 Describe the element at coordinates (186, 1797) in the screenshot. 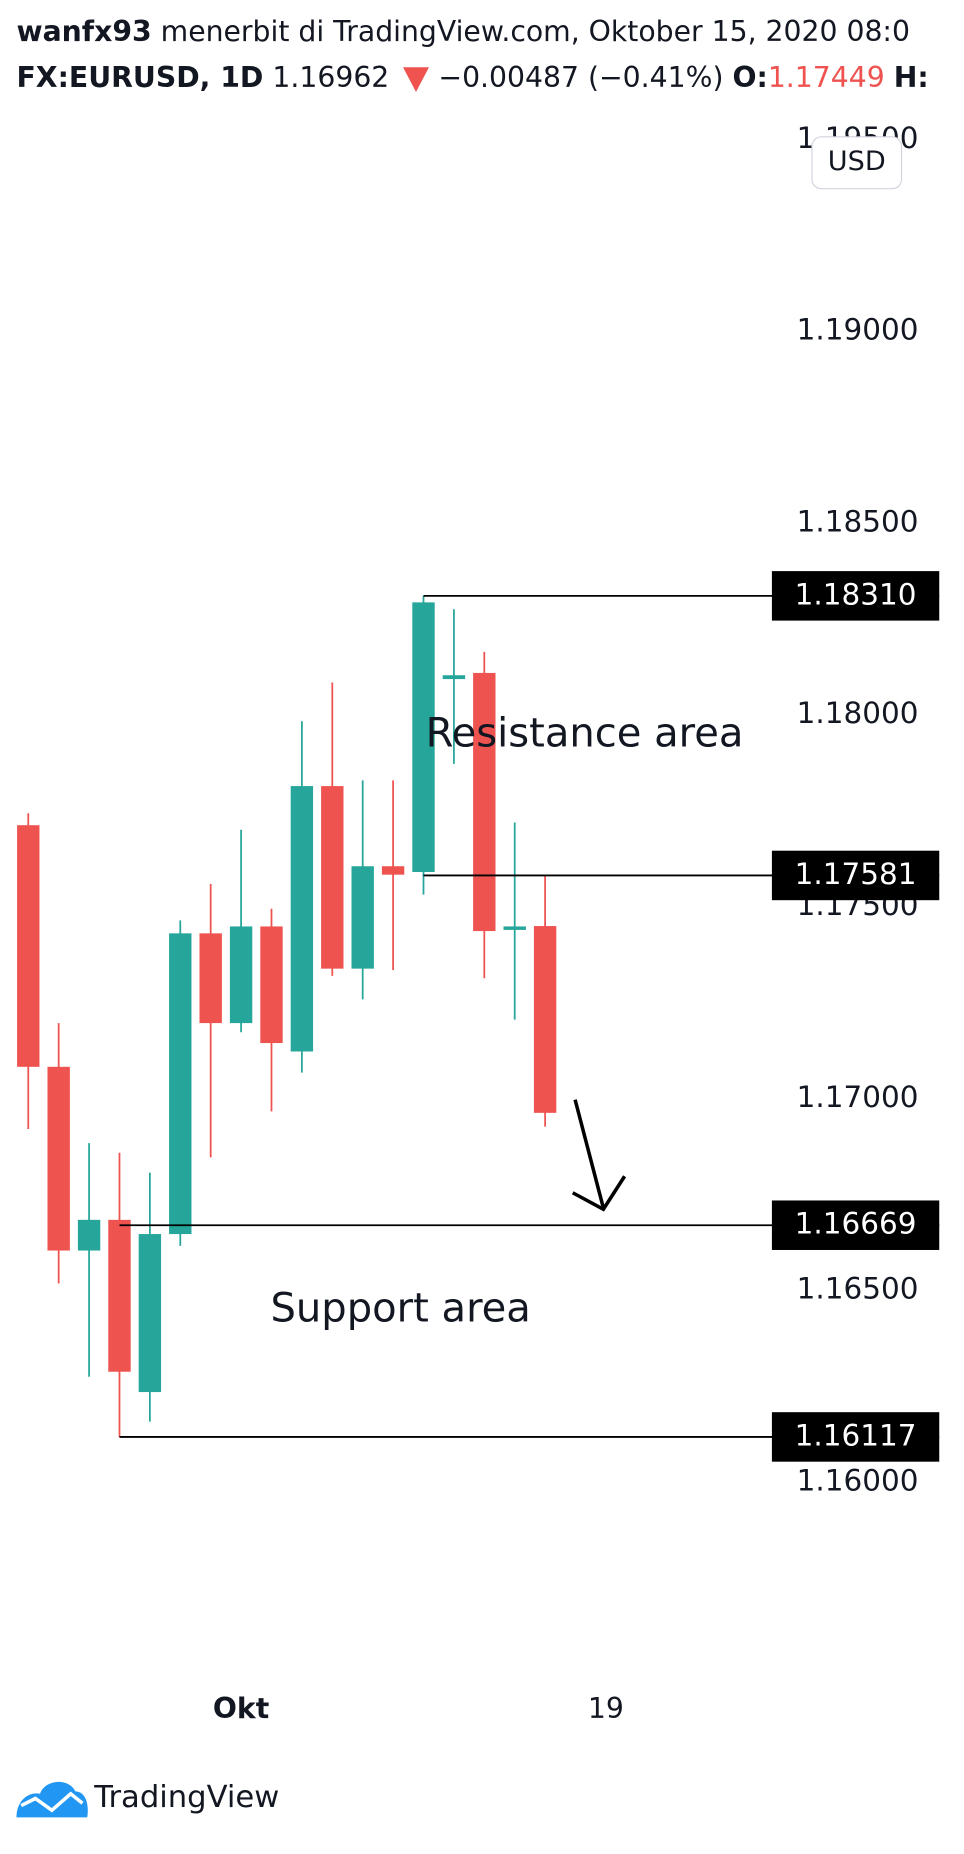

I see `brand: TradingView` at that location.